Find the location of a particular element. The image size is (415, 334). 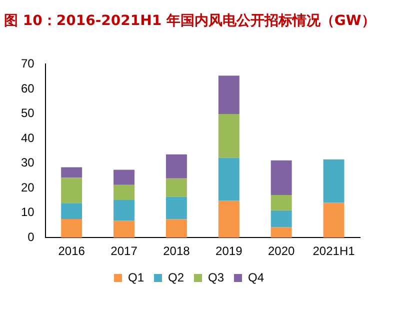

legend-label: Q3 is located at coordinates (216, 277).